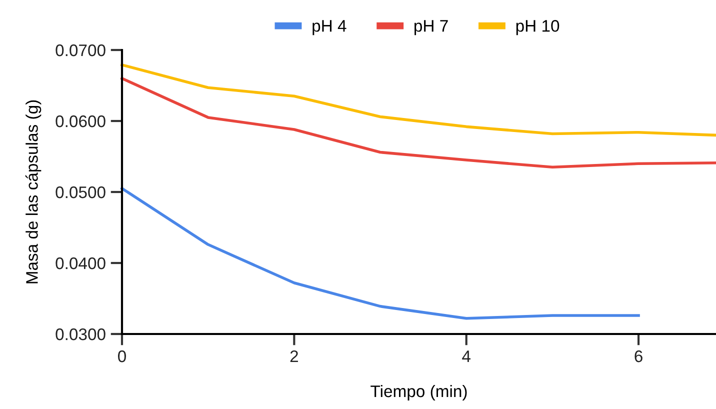  What do you see at coordinates (538, 28) in the screenshot?
I see `legend-label: pH 10` at bounding box center [538, 28].